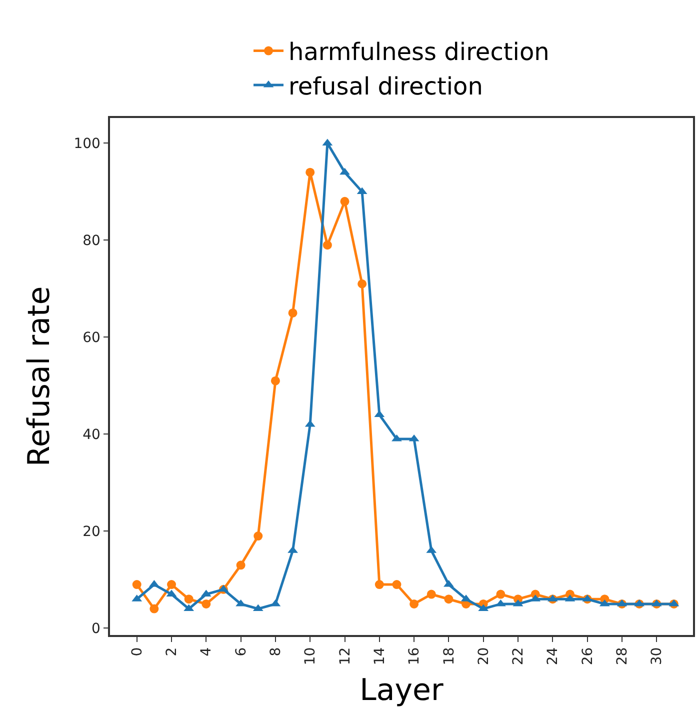 Image resolution: width=699 pixels, height=715 pixels. I want to click on x-tick-label: 2, so click(172, 651).